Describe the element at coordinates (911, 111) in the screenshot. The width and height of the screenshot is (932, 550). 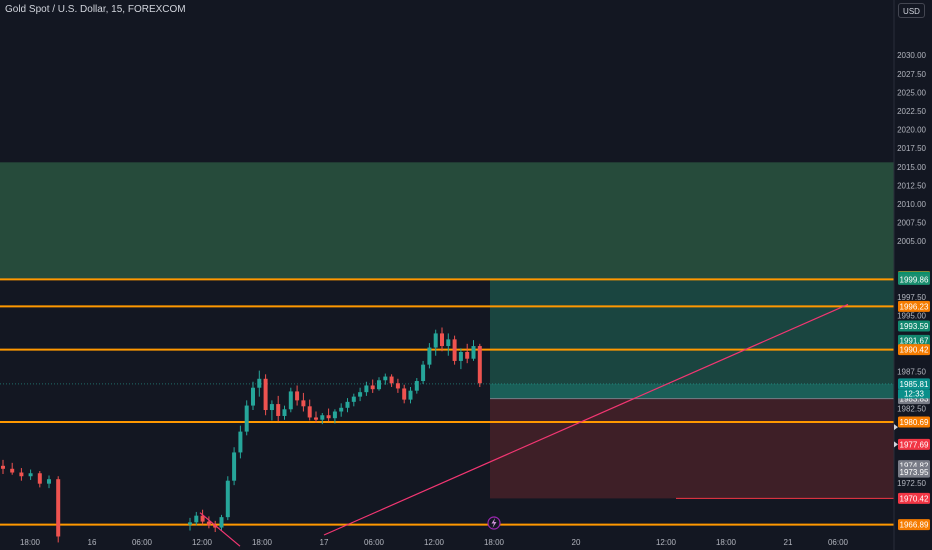
I see `price-tick-label: 2022.50` at that location.